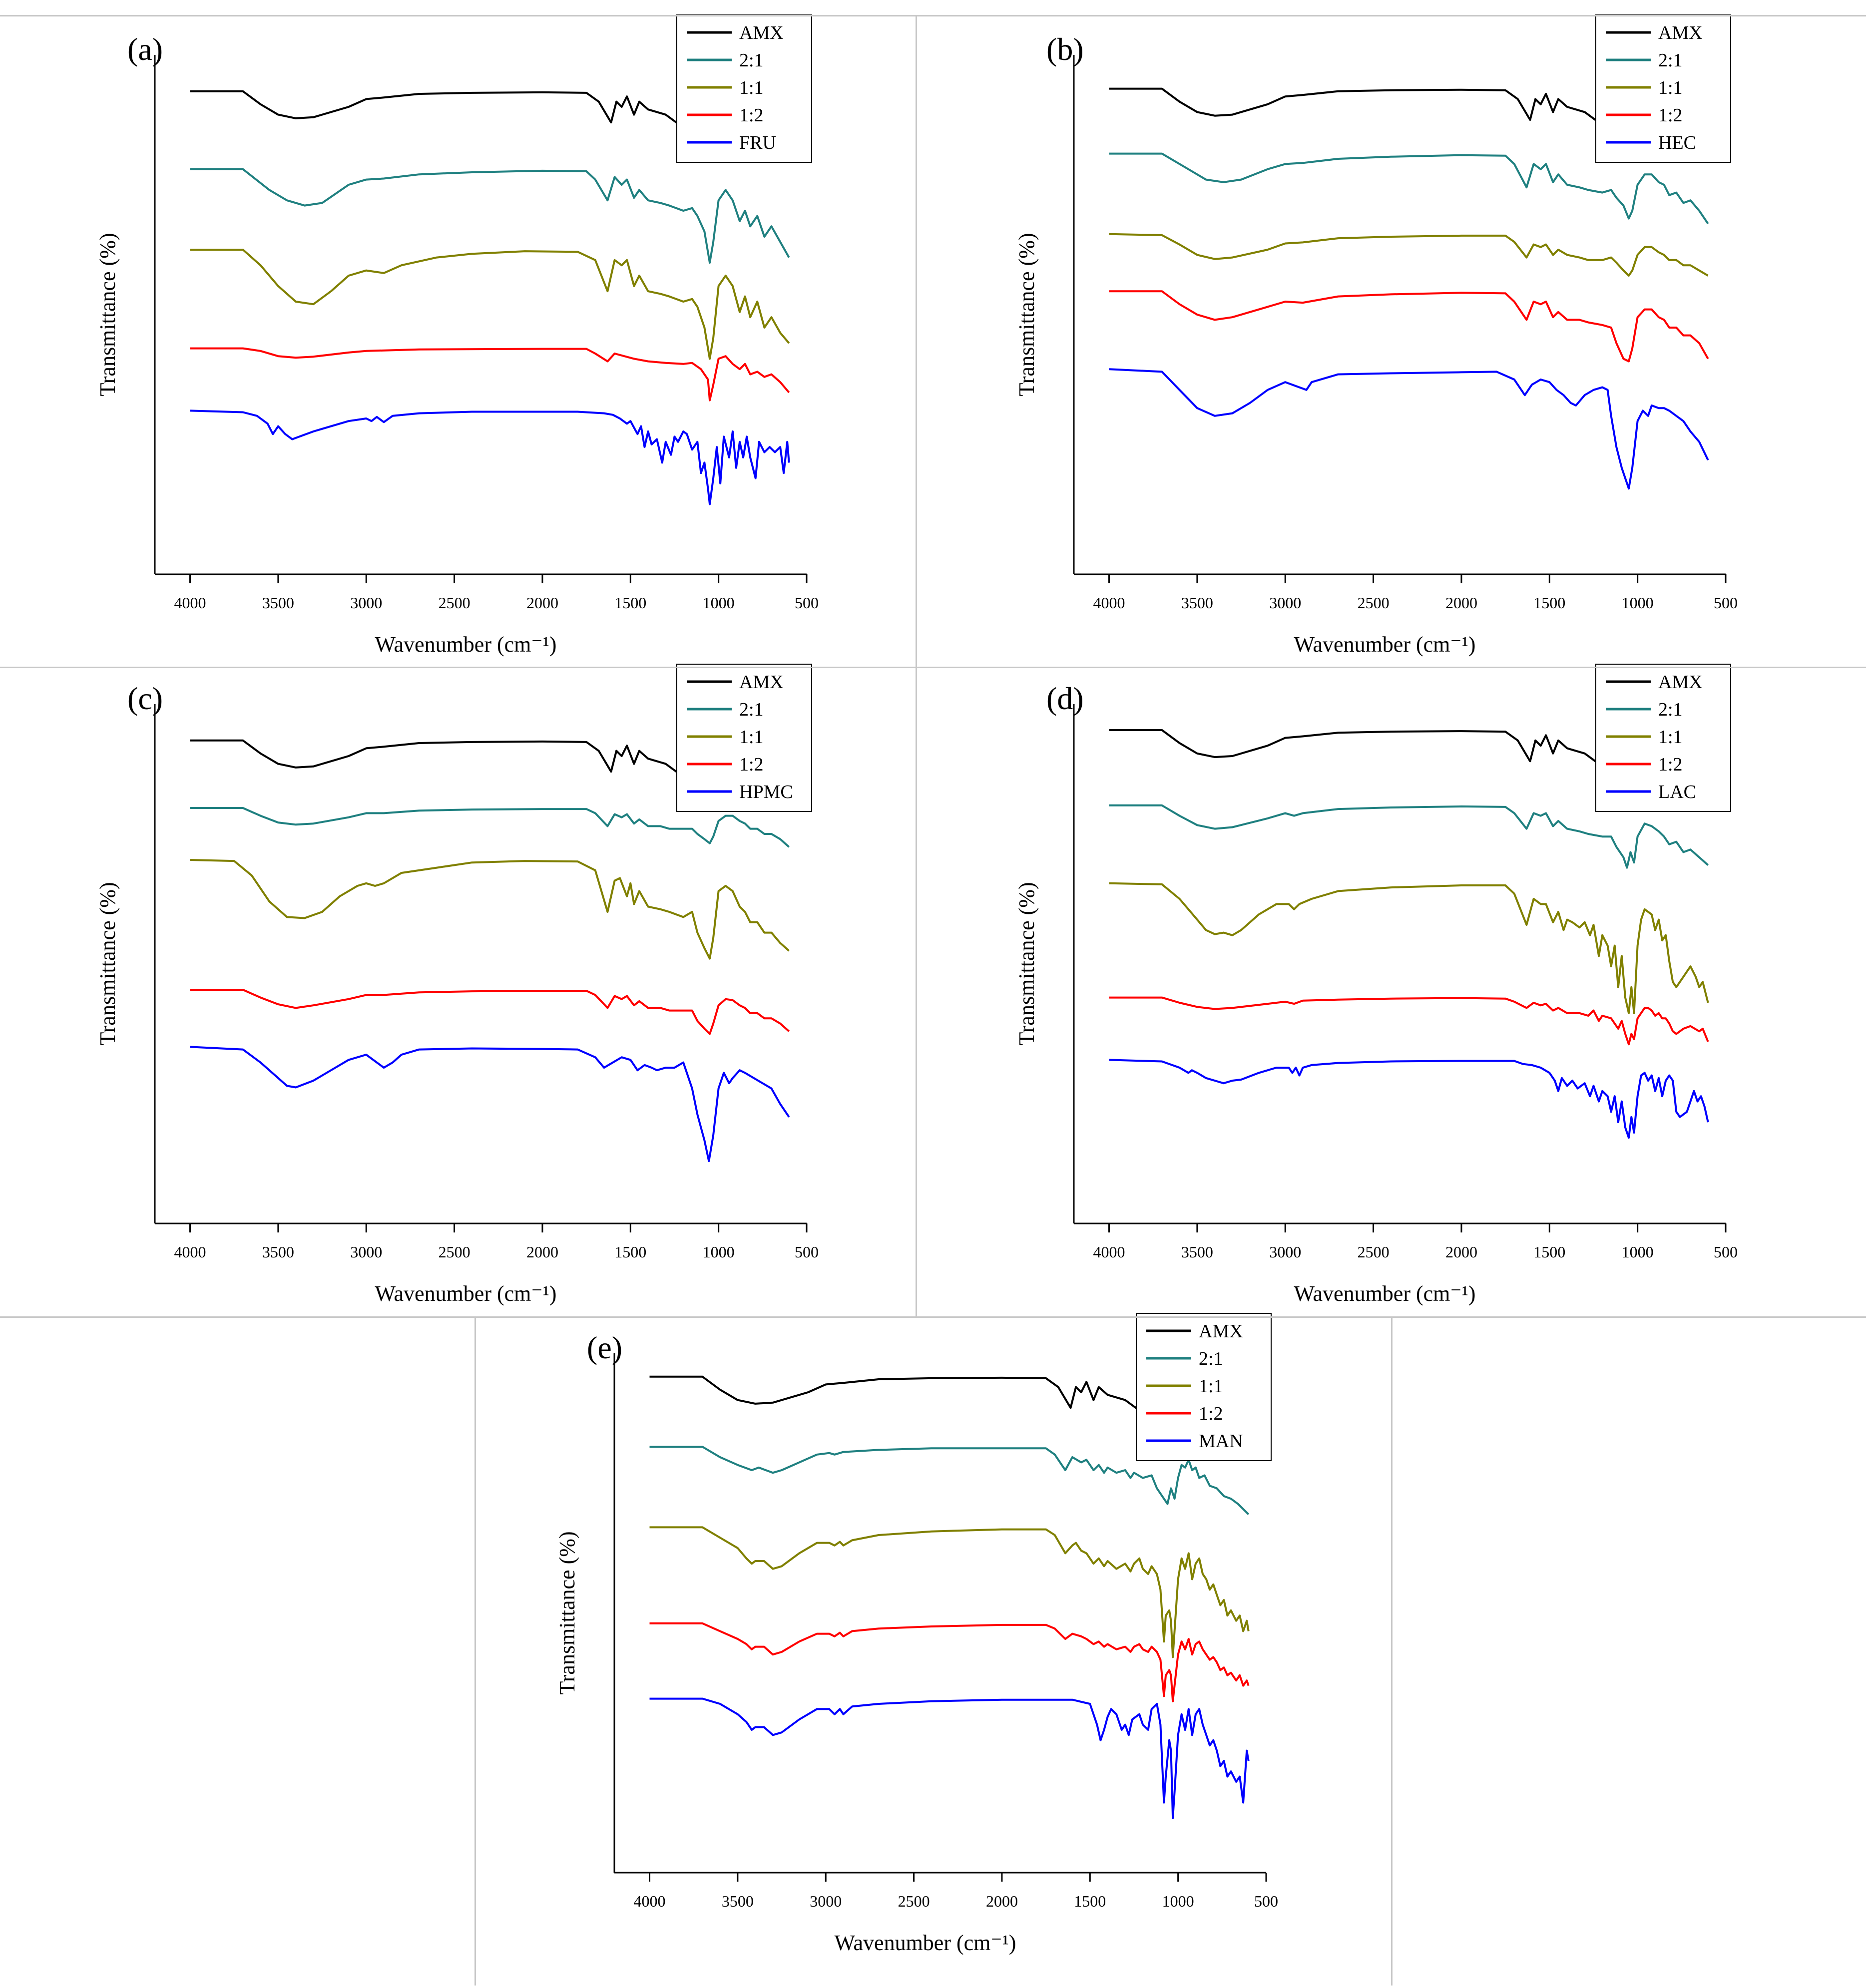 The image size is (1866, 1988). Describe the element at coordinates (1677, 792) in the screenshot. I see `legend-label: LAC` at that location.